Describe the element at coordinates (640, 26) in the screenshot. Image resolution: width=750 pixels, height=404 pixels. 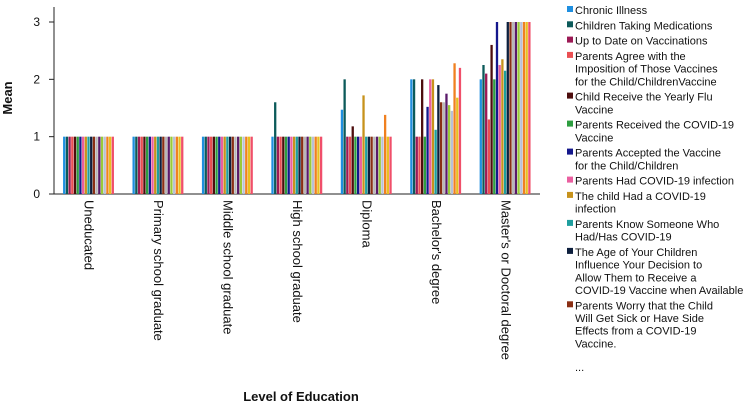
I see `legend-item: Children Taking Medications` at that location.